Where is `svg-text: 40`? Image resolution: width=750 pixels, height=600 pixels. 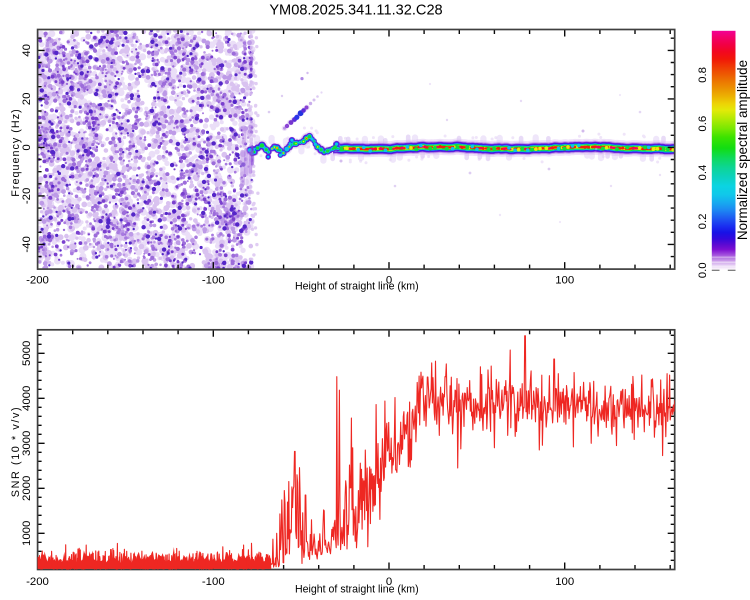
svg-text: 40 is located at coordinates (27, 50).